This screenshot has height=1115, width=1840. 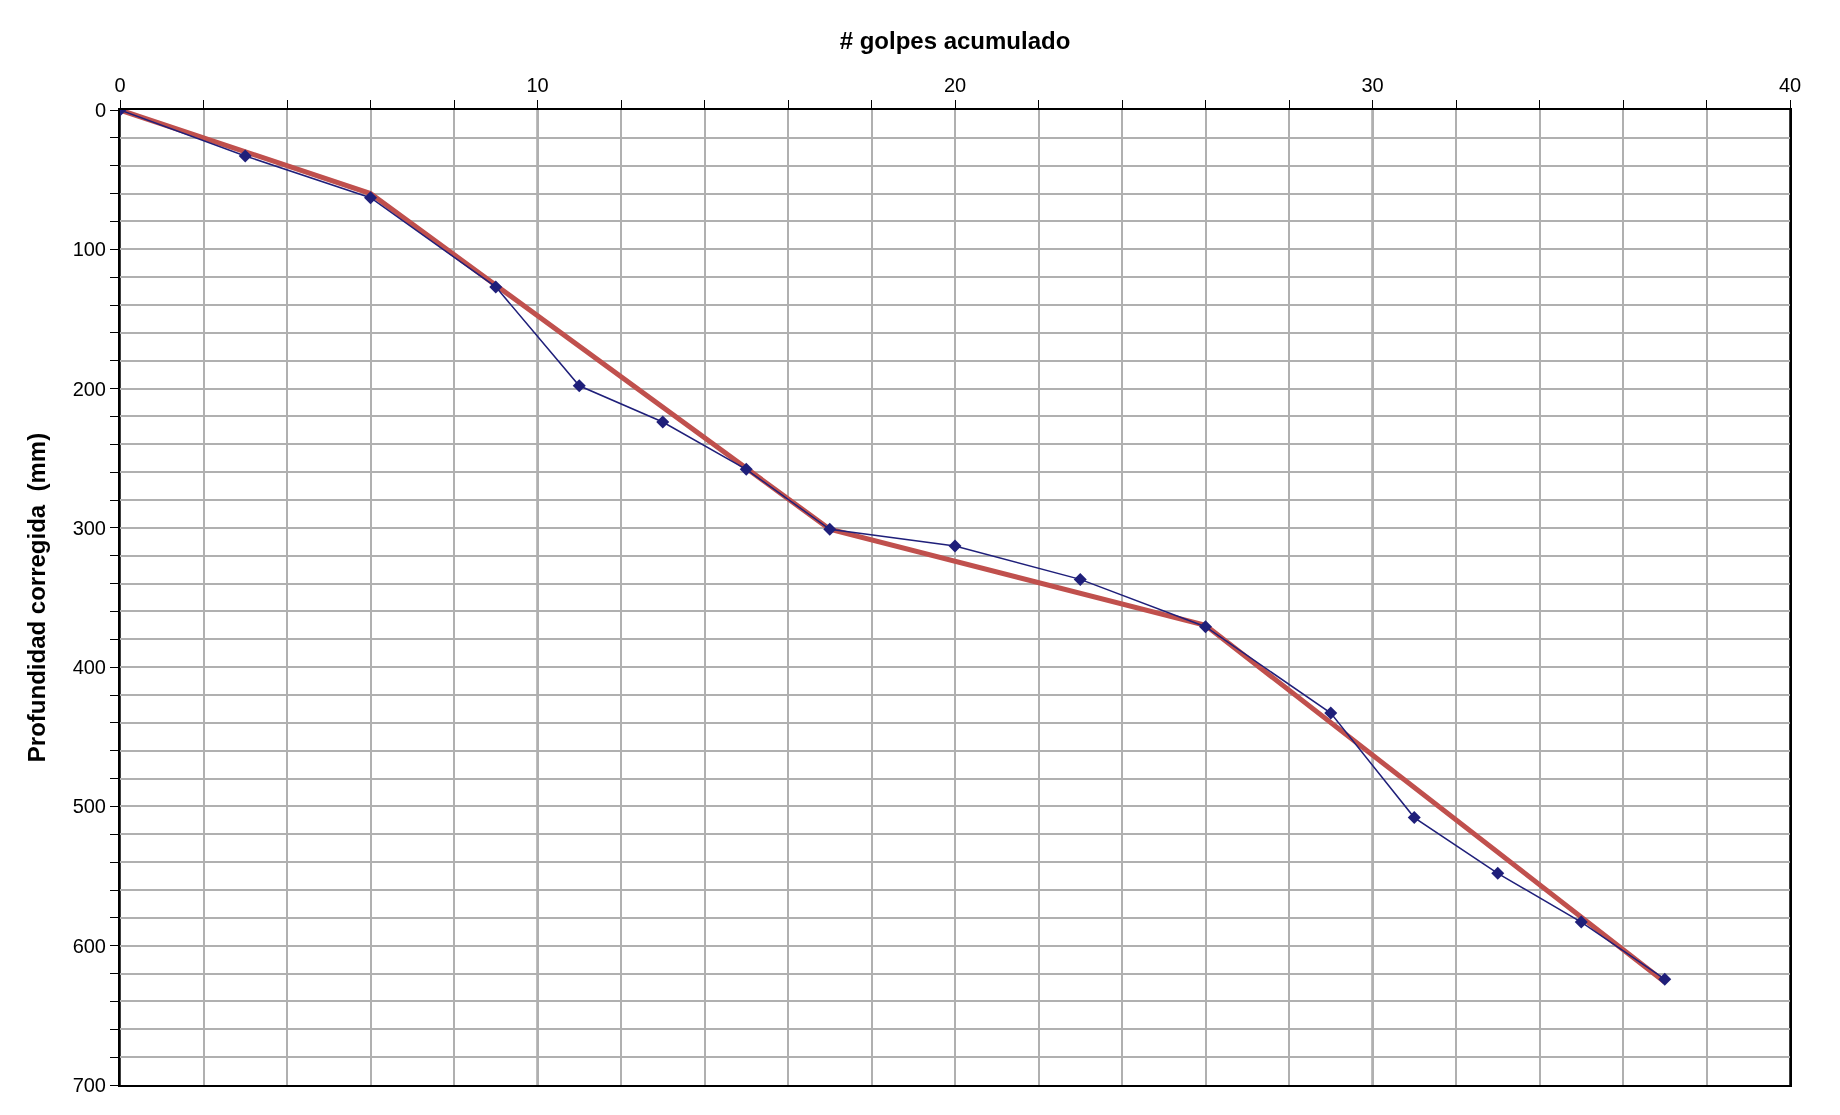 What do you see at coordinates (955, 40) in the screenshot?
I see `x-axis-title: # golpes acumulado` at bounding box center [955, 40].